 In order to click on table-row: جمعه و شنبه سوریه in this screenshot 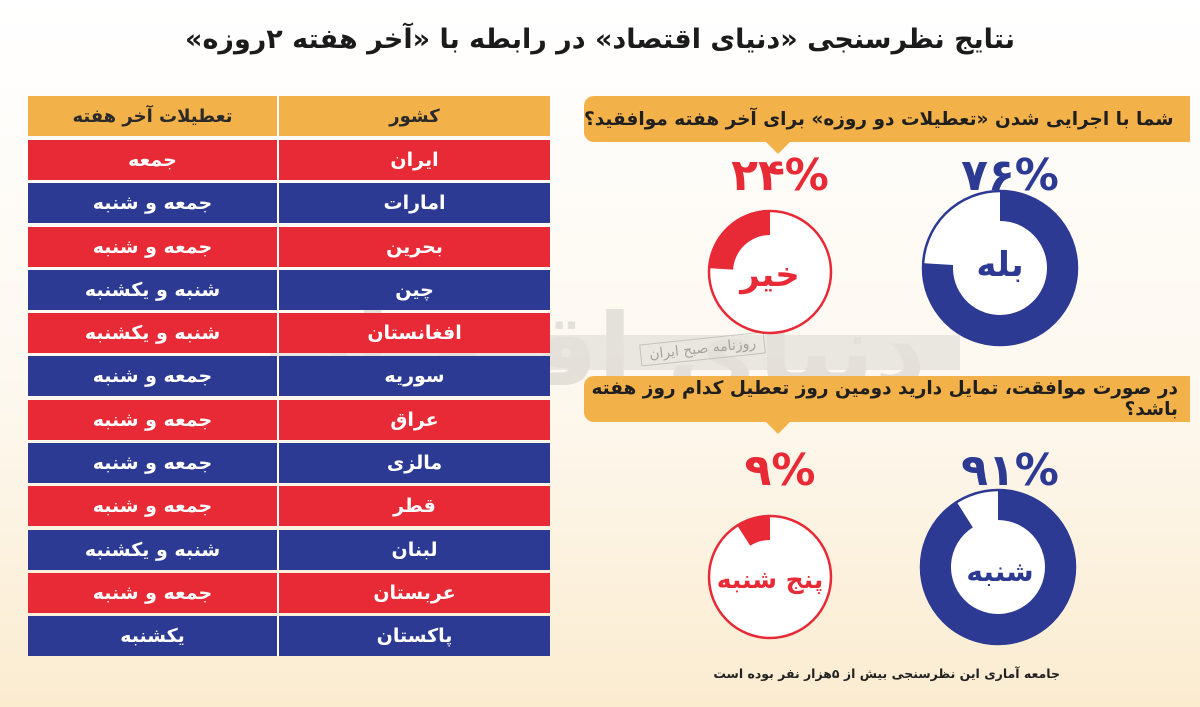, I will do `click(289, 376)`.